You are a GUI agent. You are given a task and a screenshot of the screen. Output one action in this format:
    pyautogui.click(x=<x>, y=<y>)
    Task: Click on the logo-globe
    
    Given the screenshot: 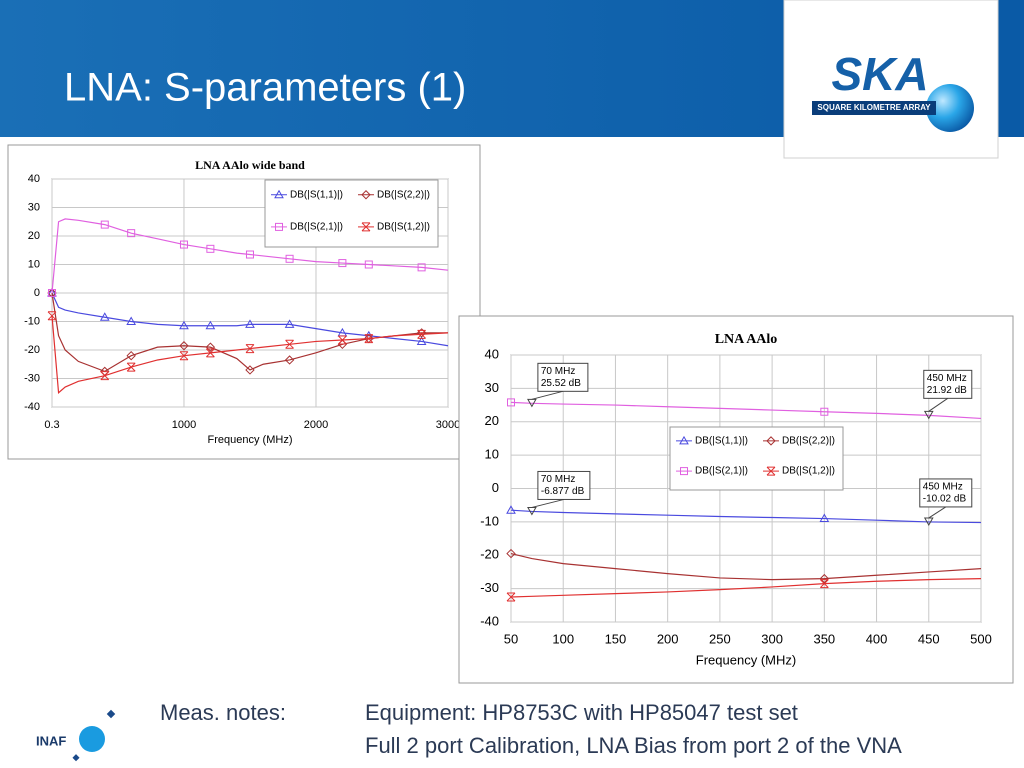 What is the action you would take?
    pyautogui.click(x=950, y=108)
    